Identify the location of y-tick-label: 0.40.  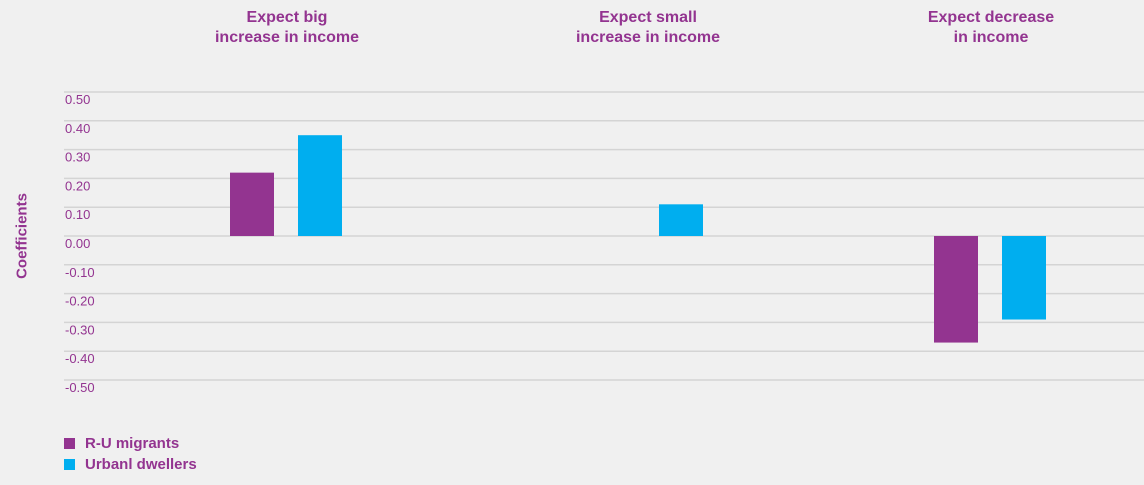
(77, 128).